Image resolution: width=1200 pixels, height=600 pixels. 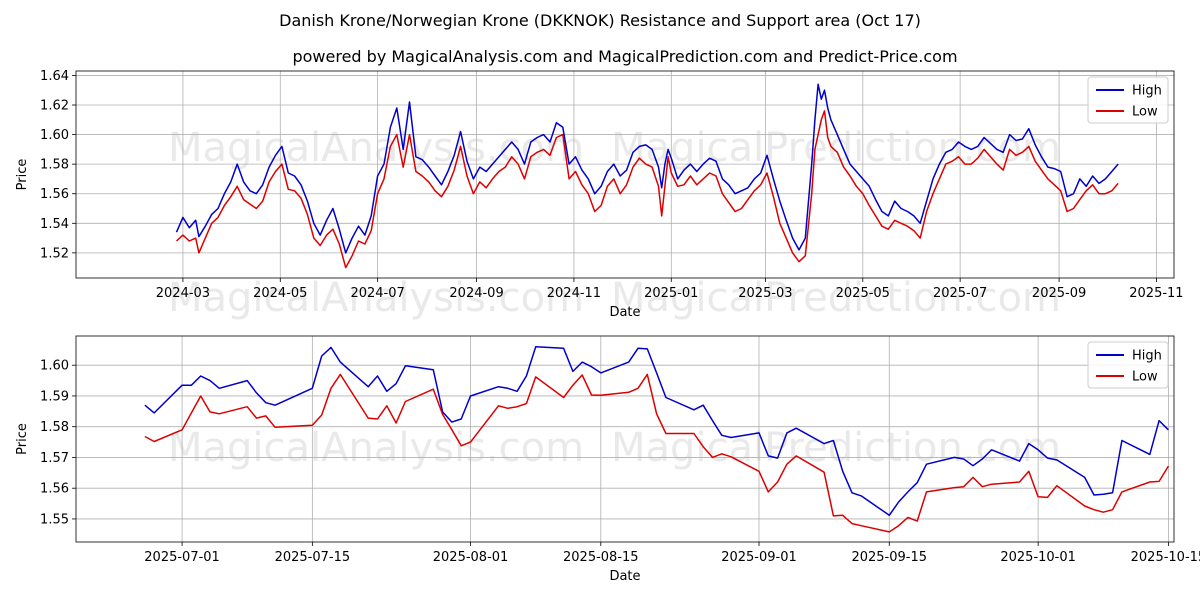 I want to click on y-tick-label: 1.54, so click(x=54, y=224).